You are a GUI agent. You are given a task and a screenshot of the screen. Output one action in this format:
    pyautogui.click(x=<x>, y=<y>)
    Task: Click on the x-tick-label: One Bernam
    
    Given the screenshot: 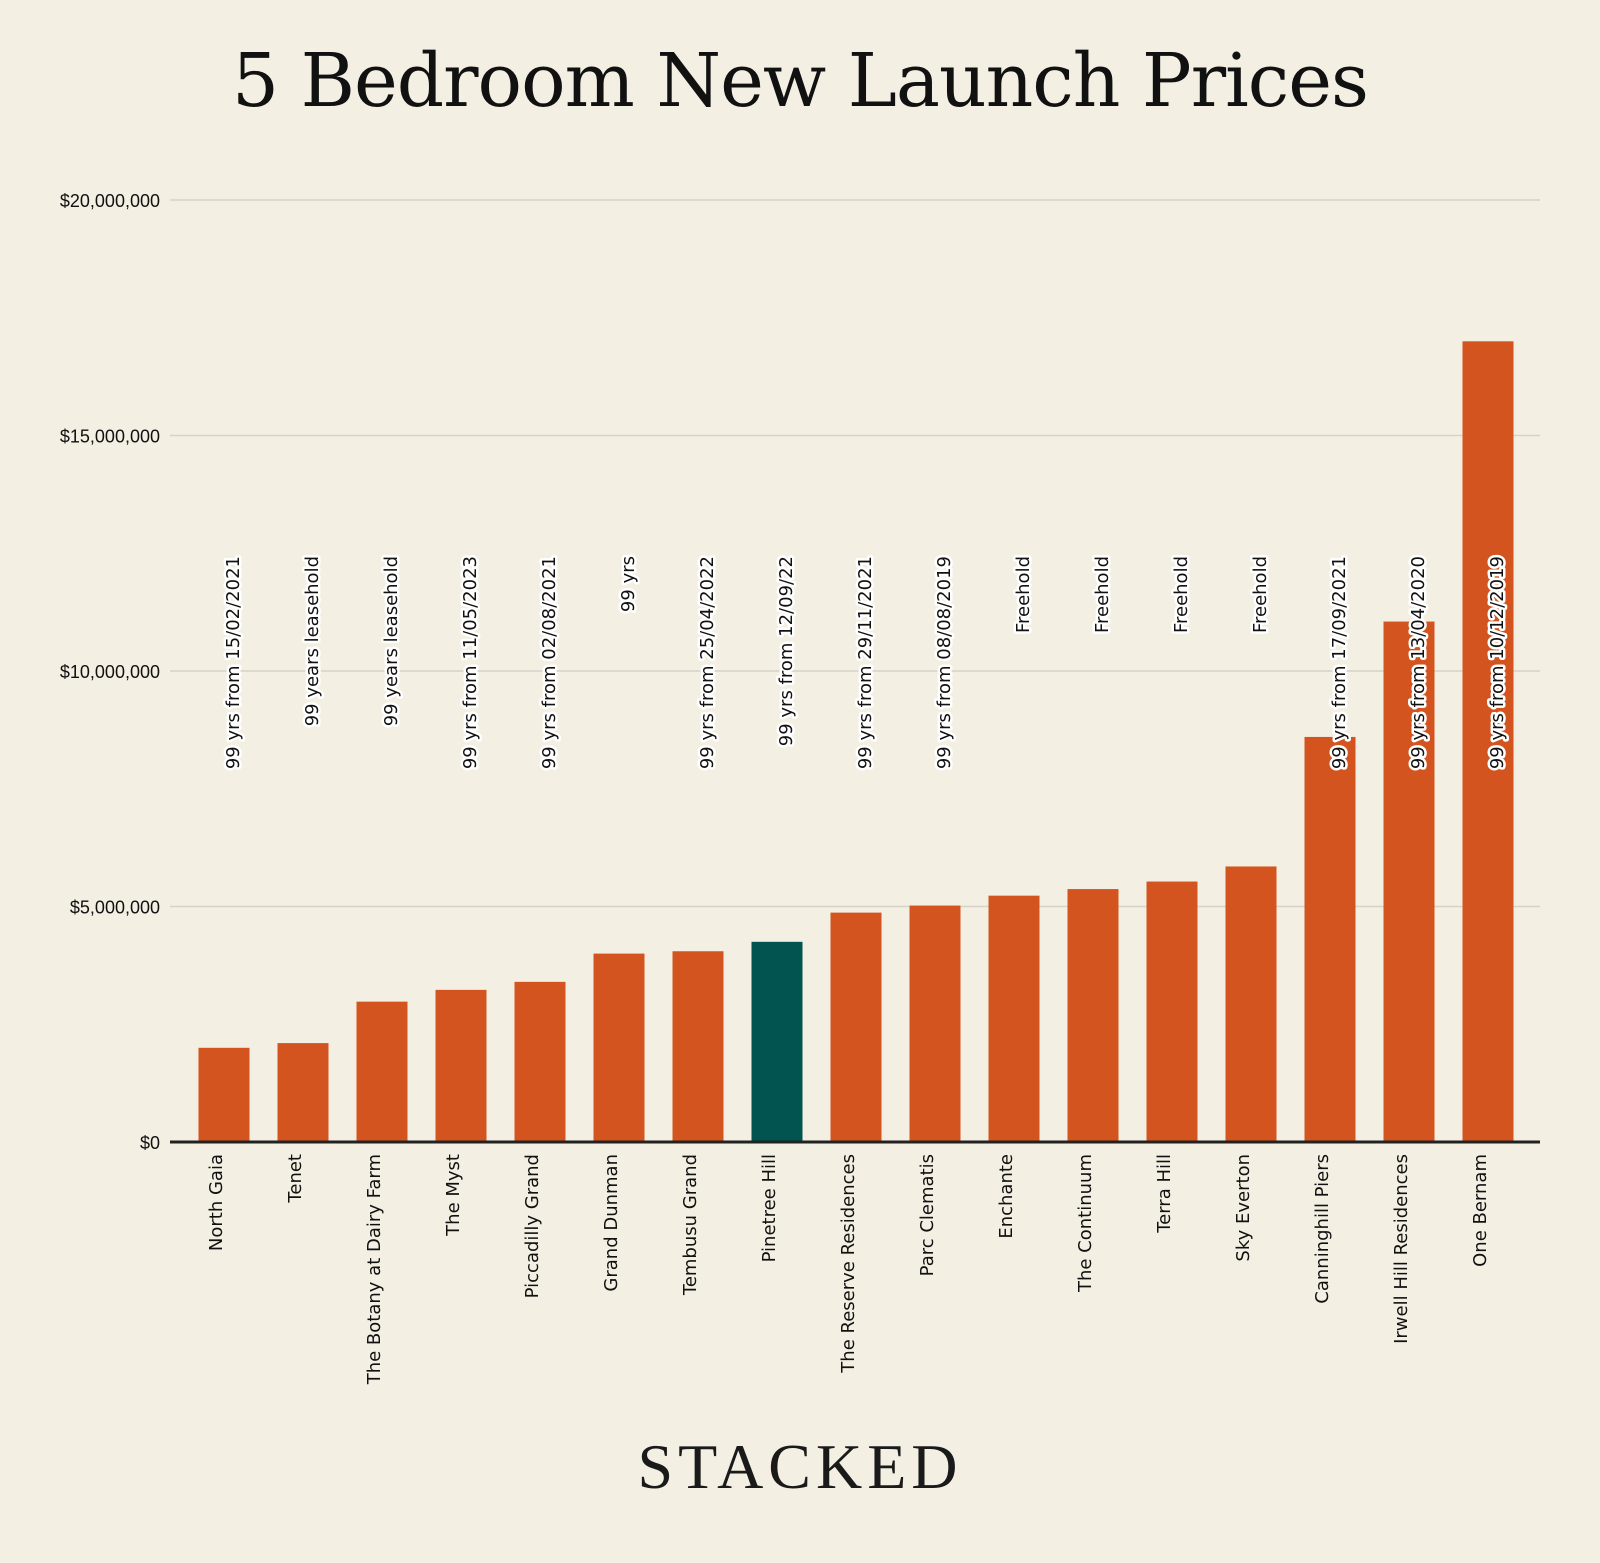 What is the action you would take?
    pyautogui.click(x=1480, y=1210)
    